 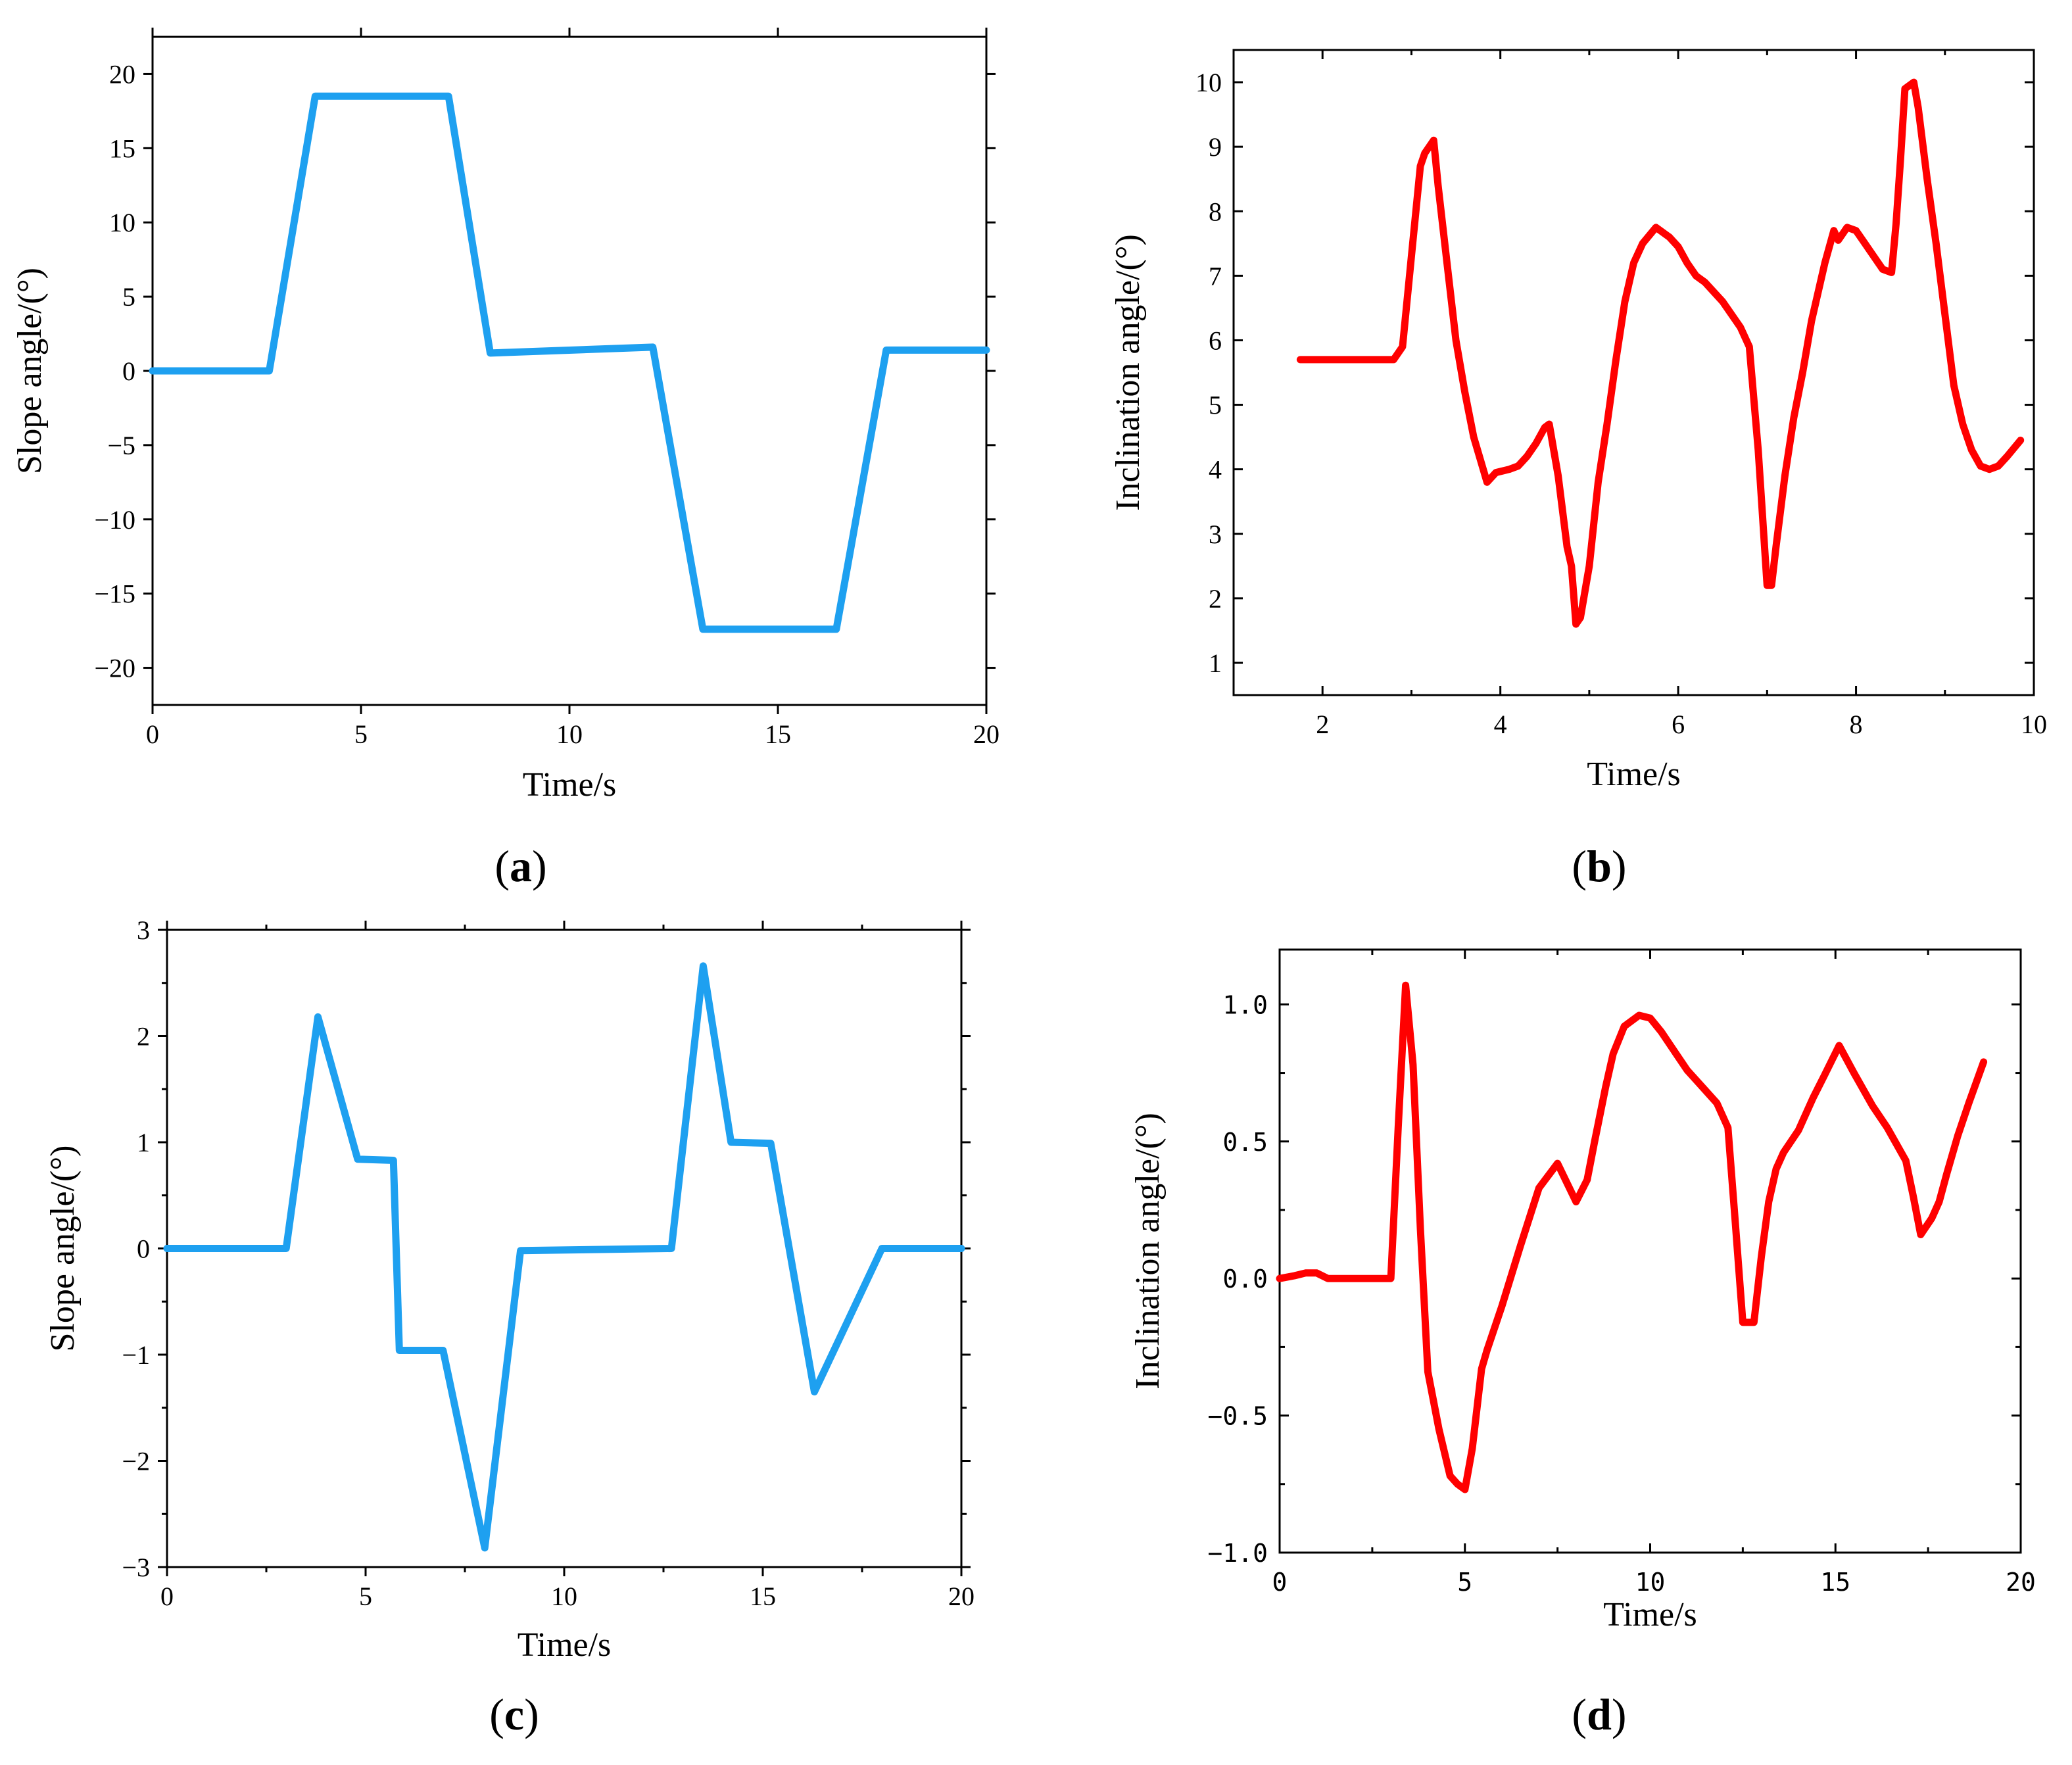 What do you see at coordinates (1215, 211) in the screenshot?
I see `y-tick-label: 8` at bounding box center [1215, 211].